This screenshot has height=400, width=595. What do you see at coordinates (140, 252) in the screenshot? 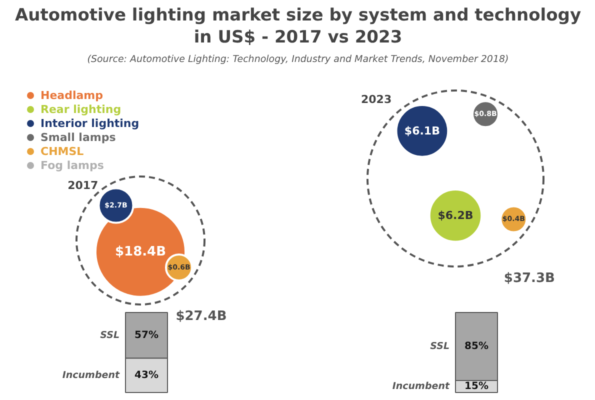
I see `data-label: $18.4B` at bounding box center [140, 252].